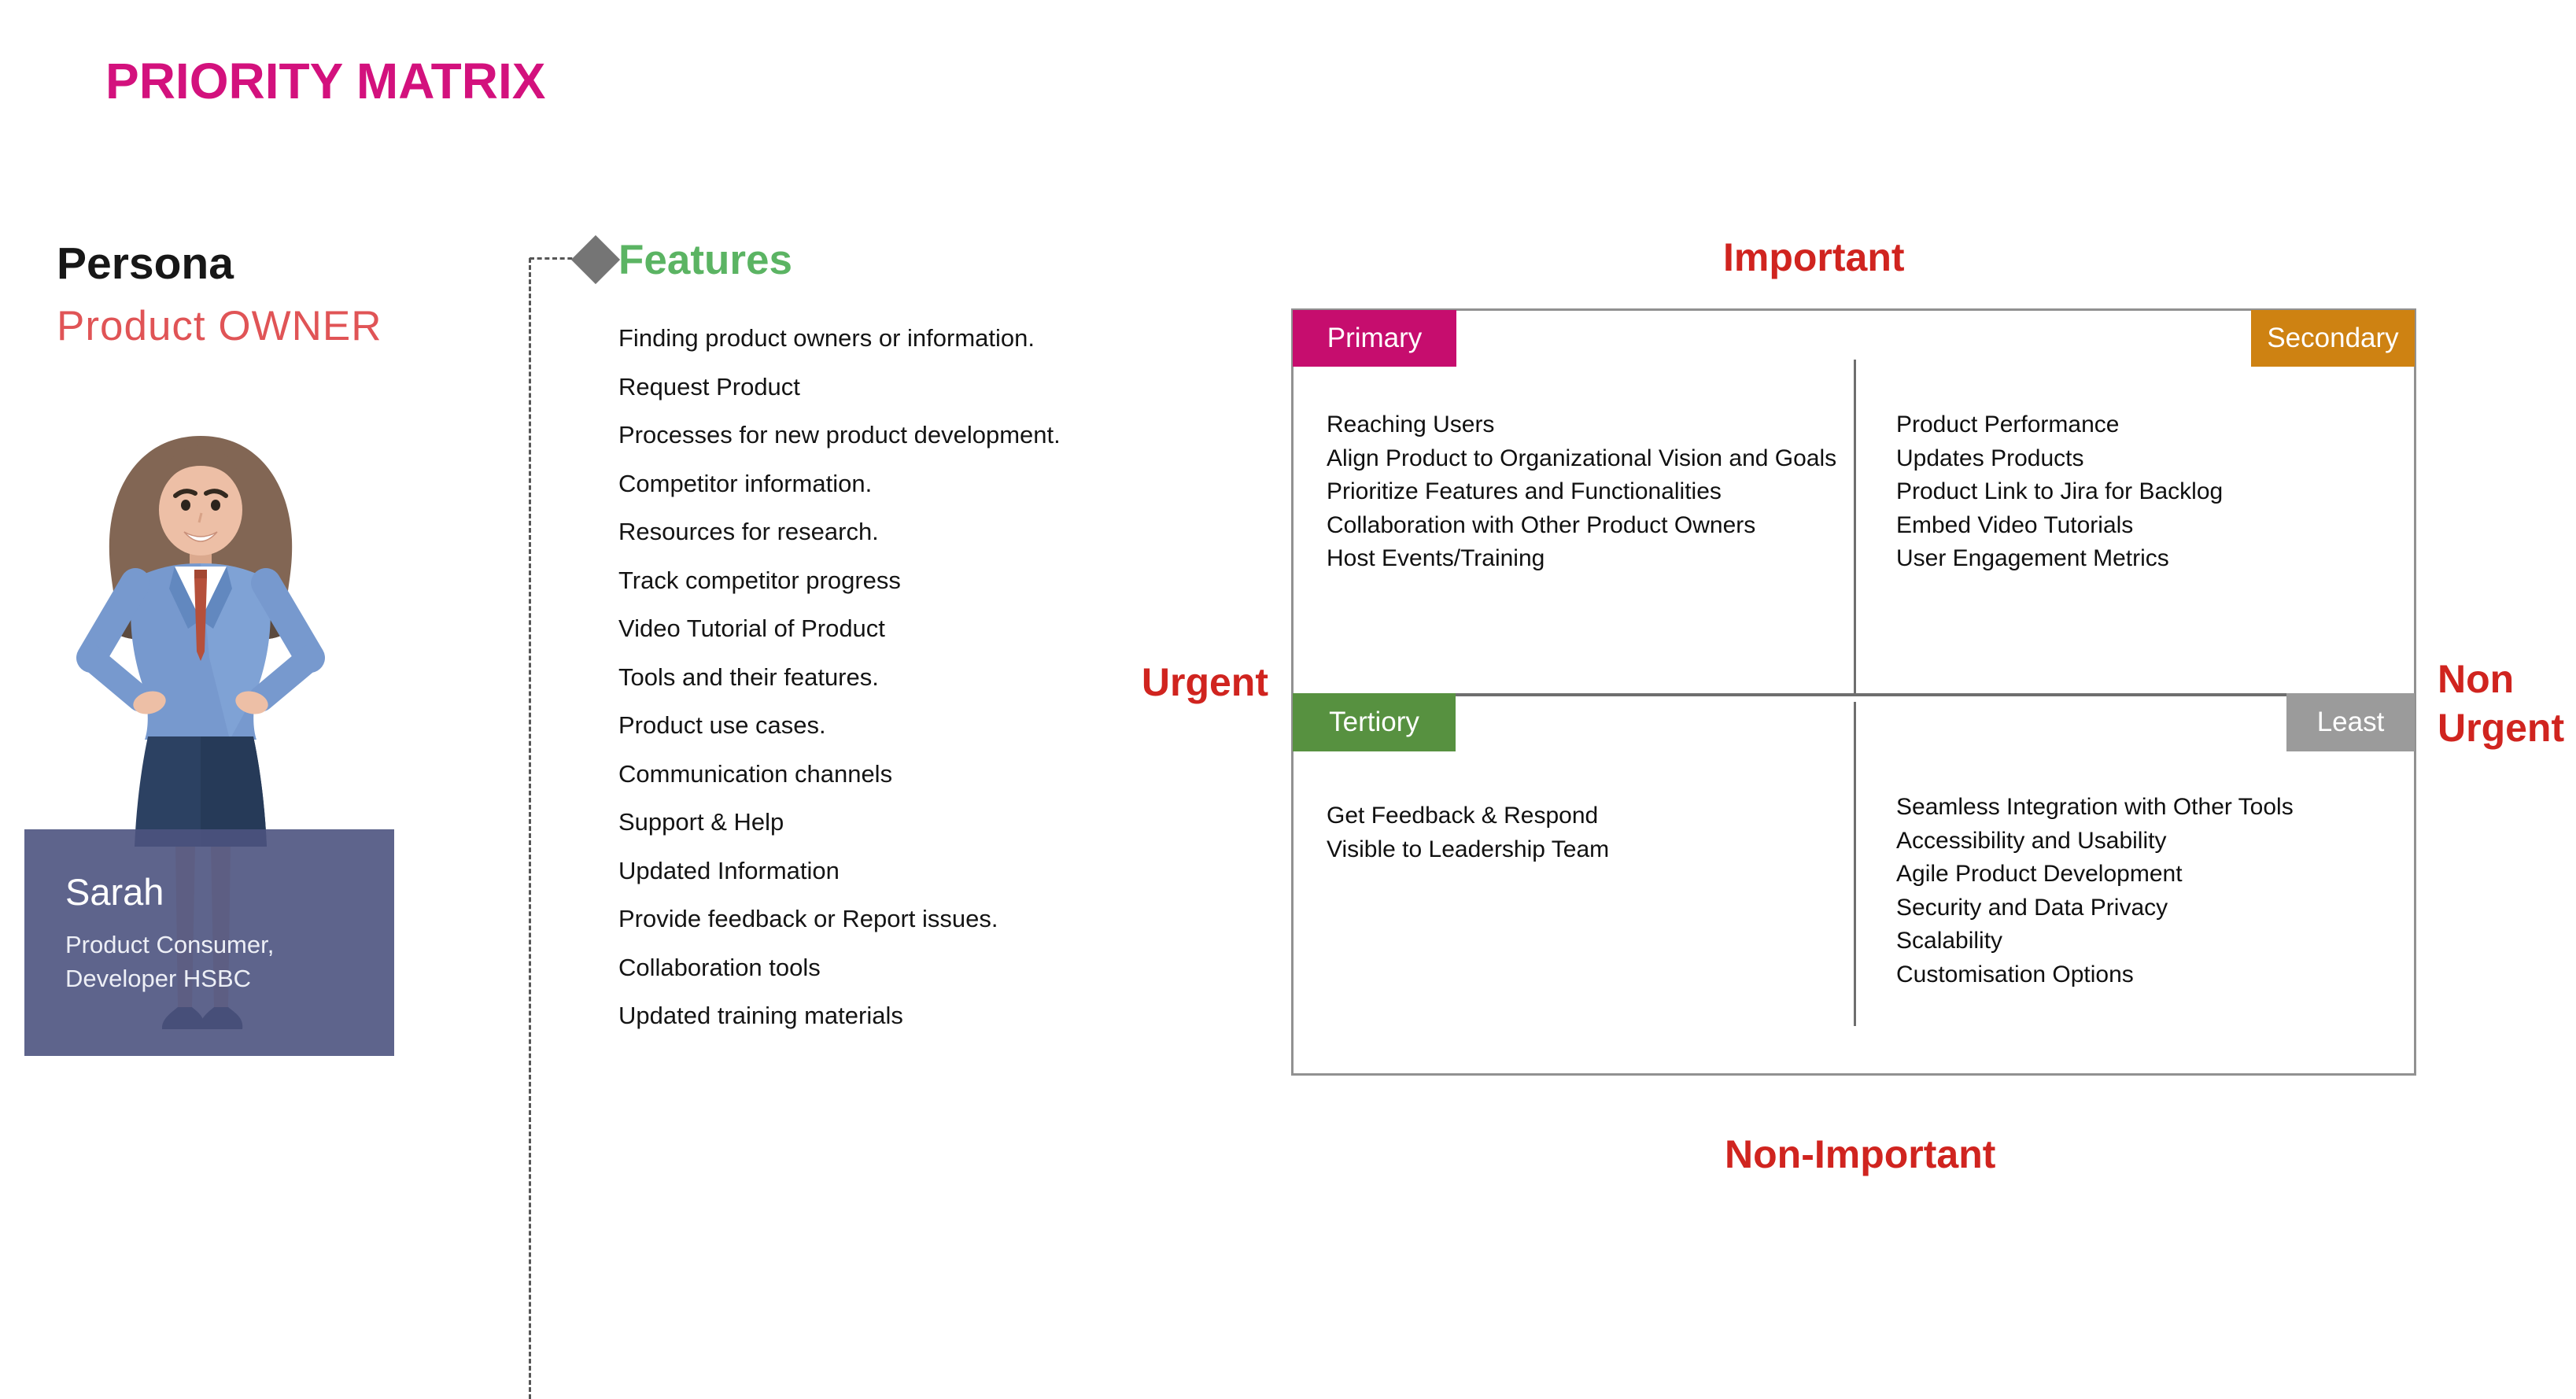 The image size is (2576, 1399). I want to click on page-title: PRIORITY MATRIX, so click(325, 81).